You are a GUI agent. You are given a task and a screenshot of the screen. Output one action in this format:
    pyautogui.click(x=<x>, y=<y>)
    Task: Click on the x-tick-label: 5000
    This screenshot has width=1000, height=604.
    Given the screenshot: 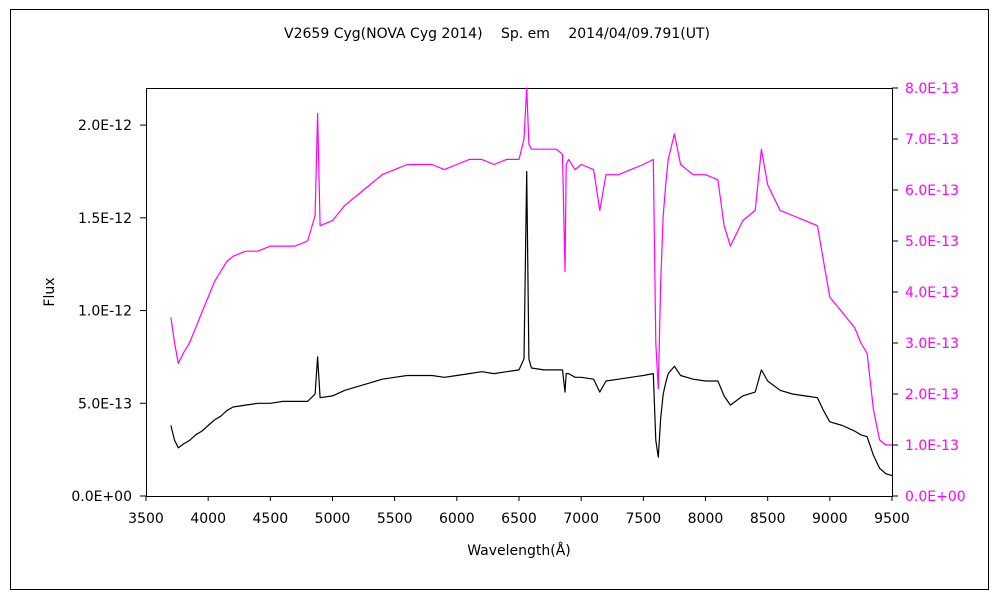 What is the action you would take?
    pyautogui.click(x=333, y=519)
    